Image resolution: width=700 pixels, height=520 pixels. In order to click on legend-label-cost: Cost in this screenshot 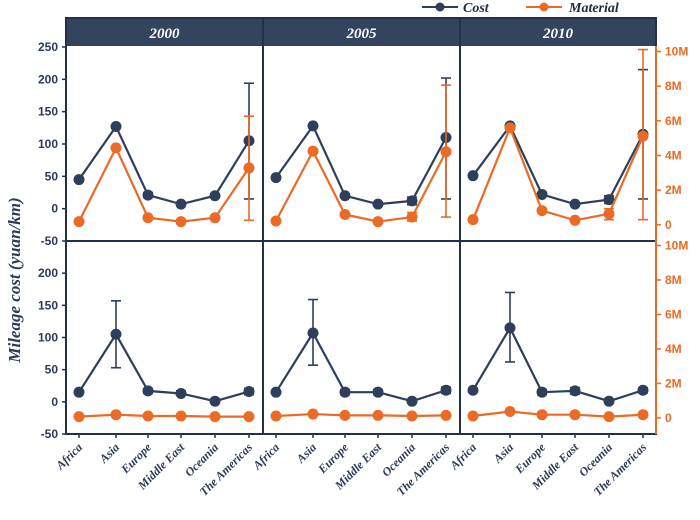, I will do `click(476, 8)`.